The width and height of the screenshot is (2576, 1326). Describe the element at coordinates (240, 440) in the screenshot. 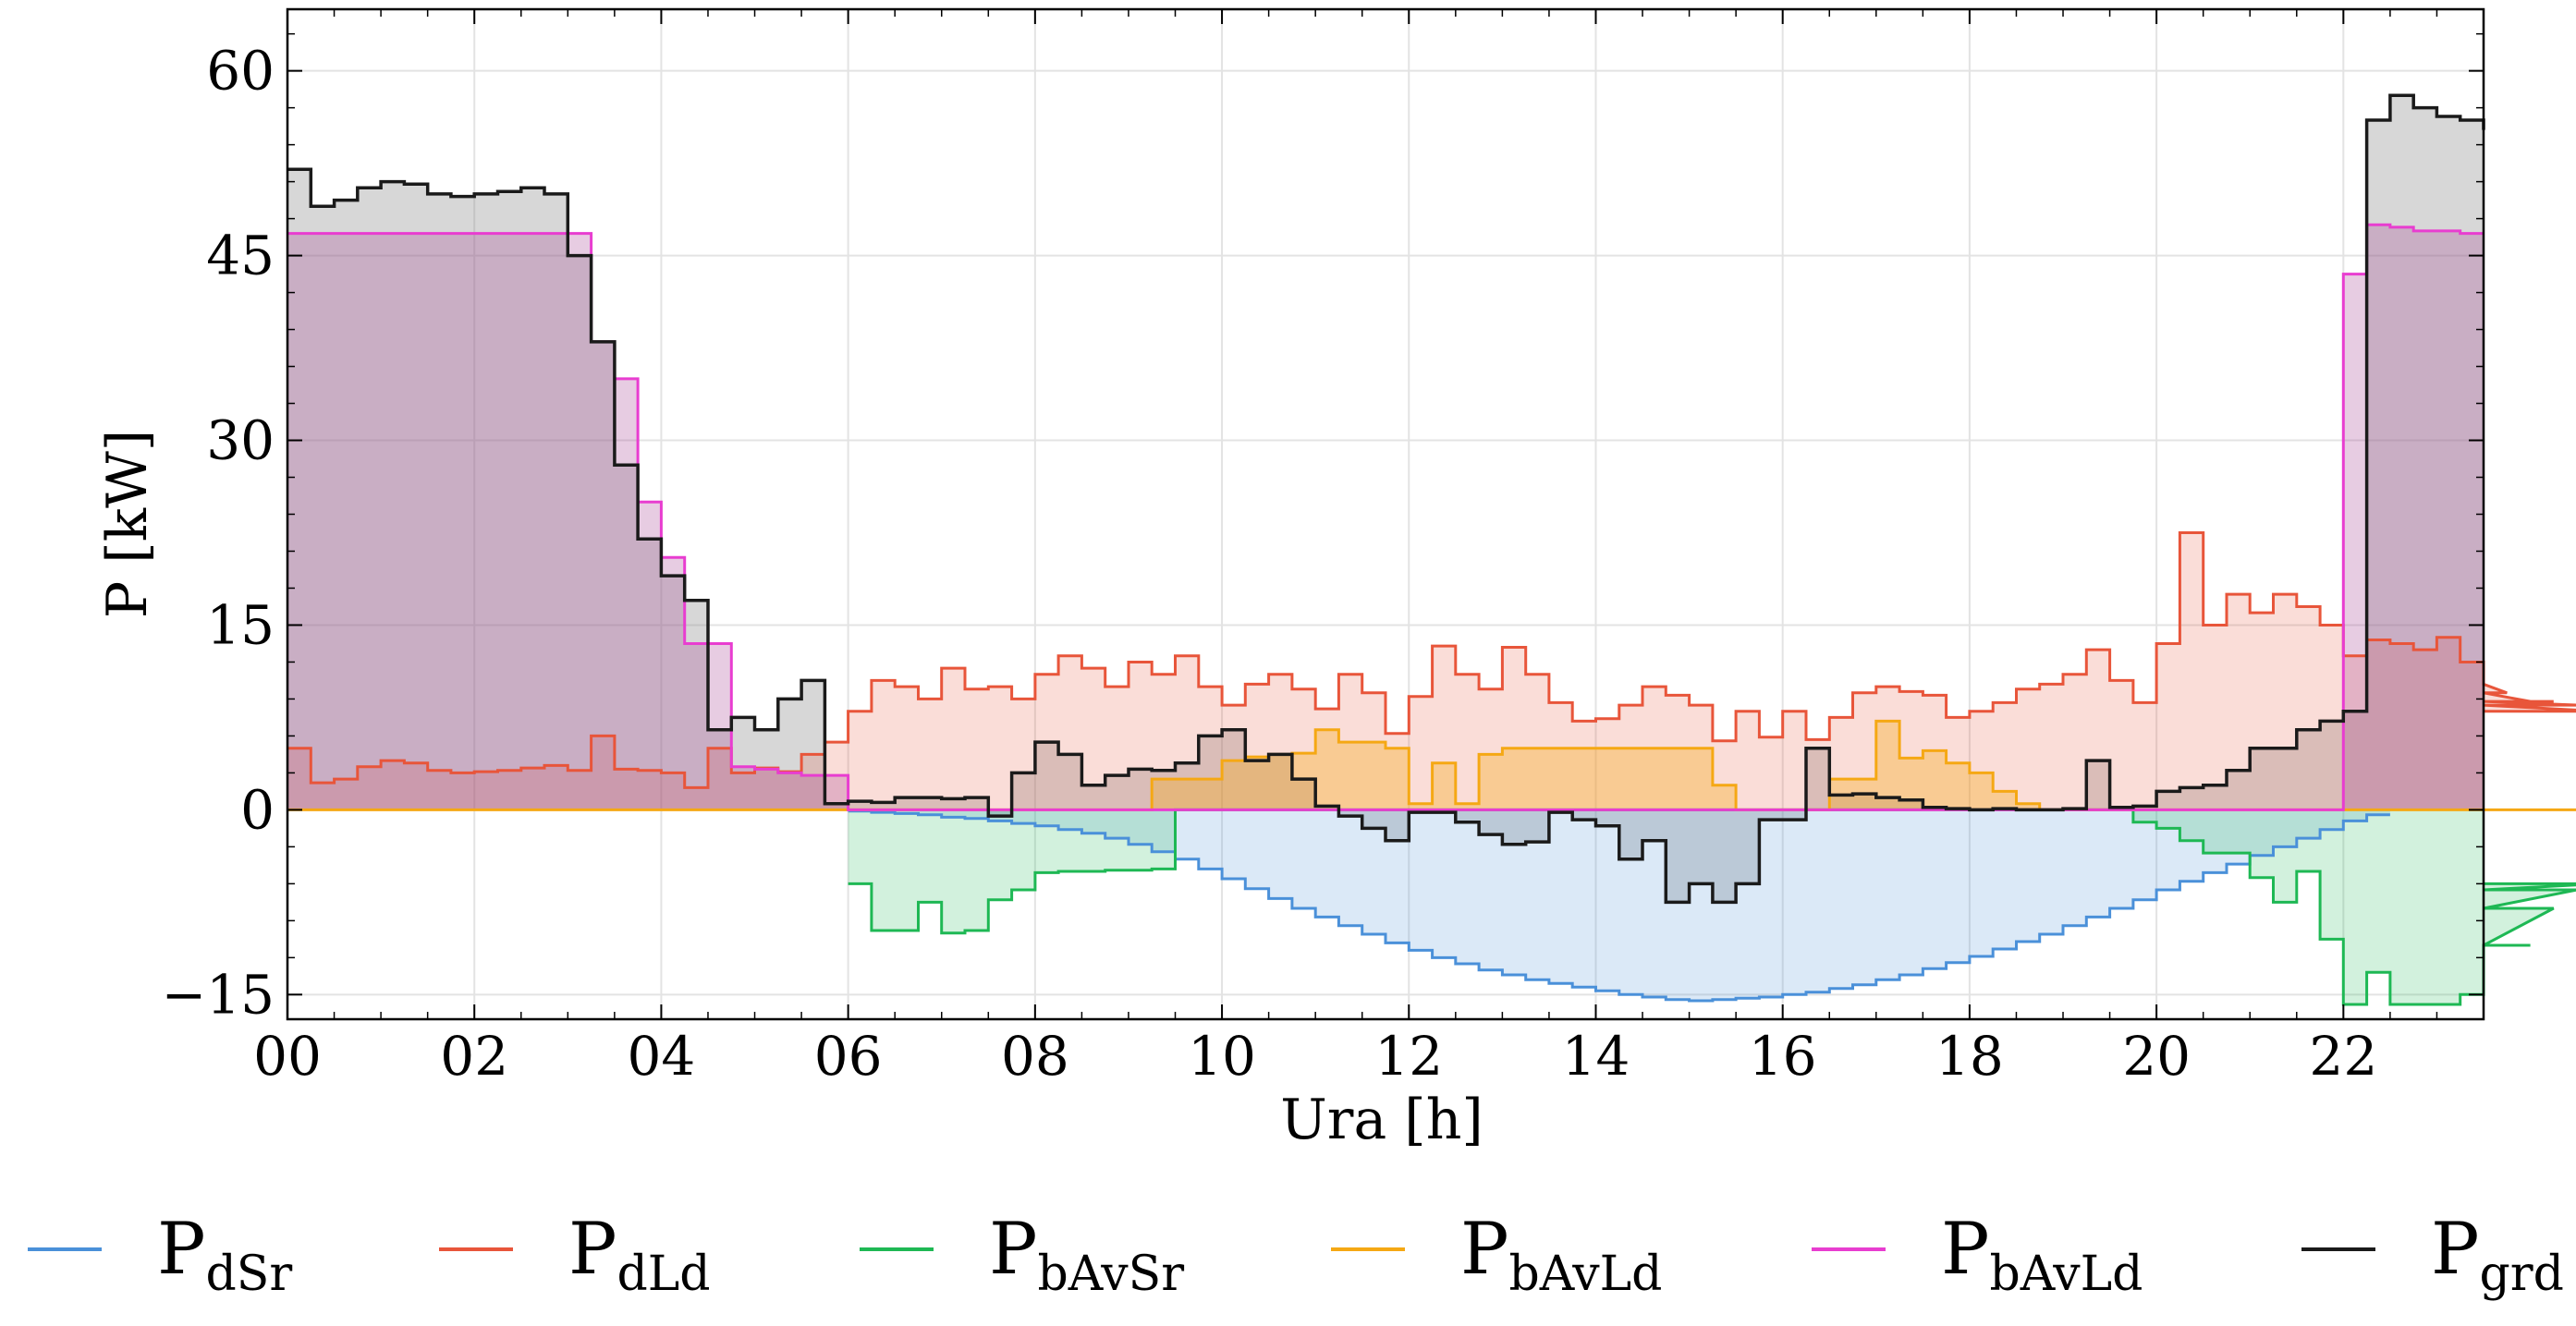

I see `y-tick-label: 30` at that location.